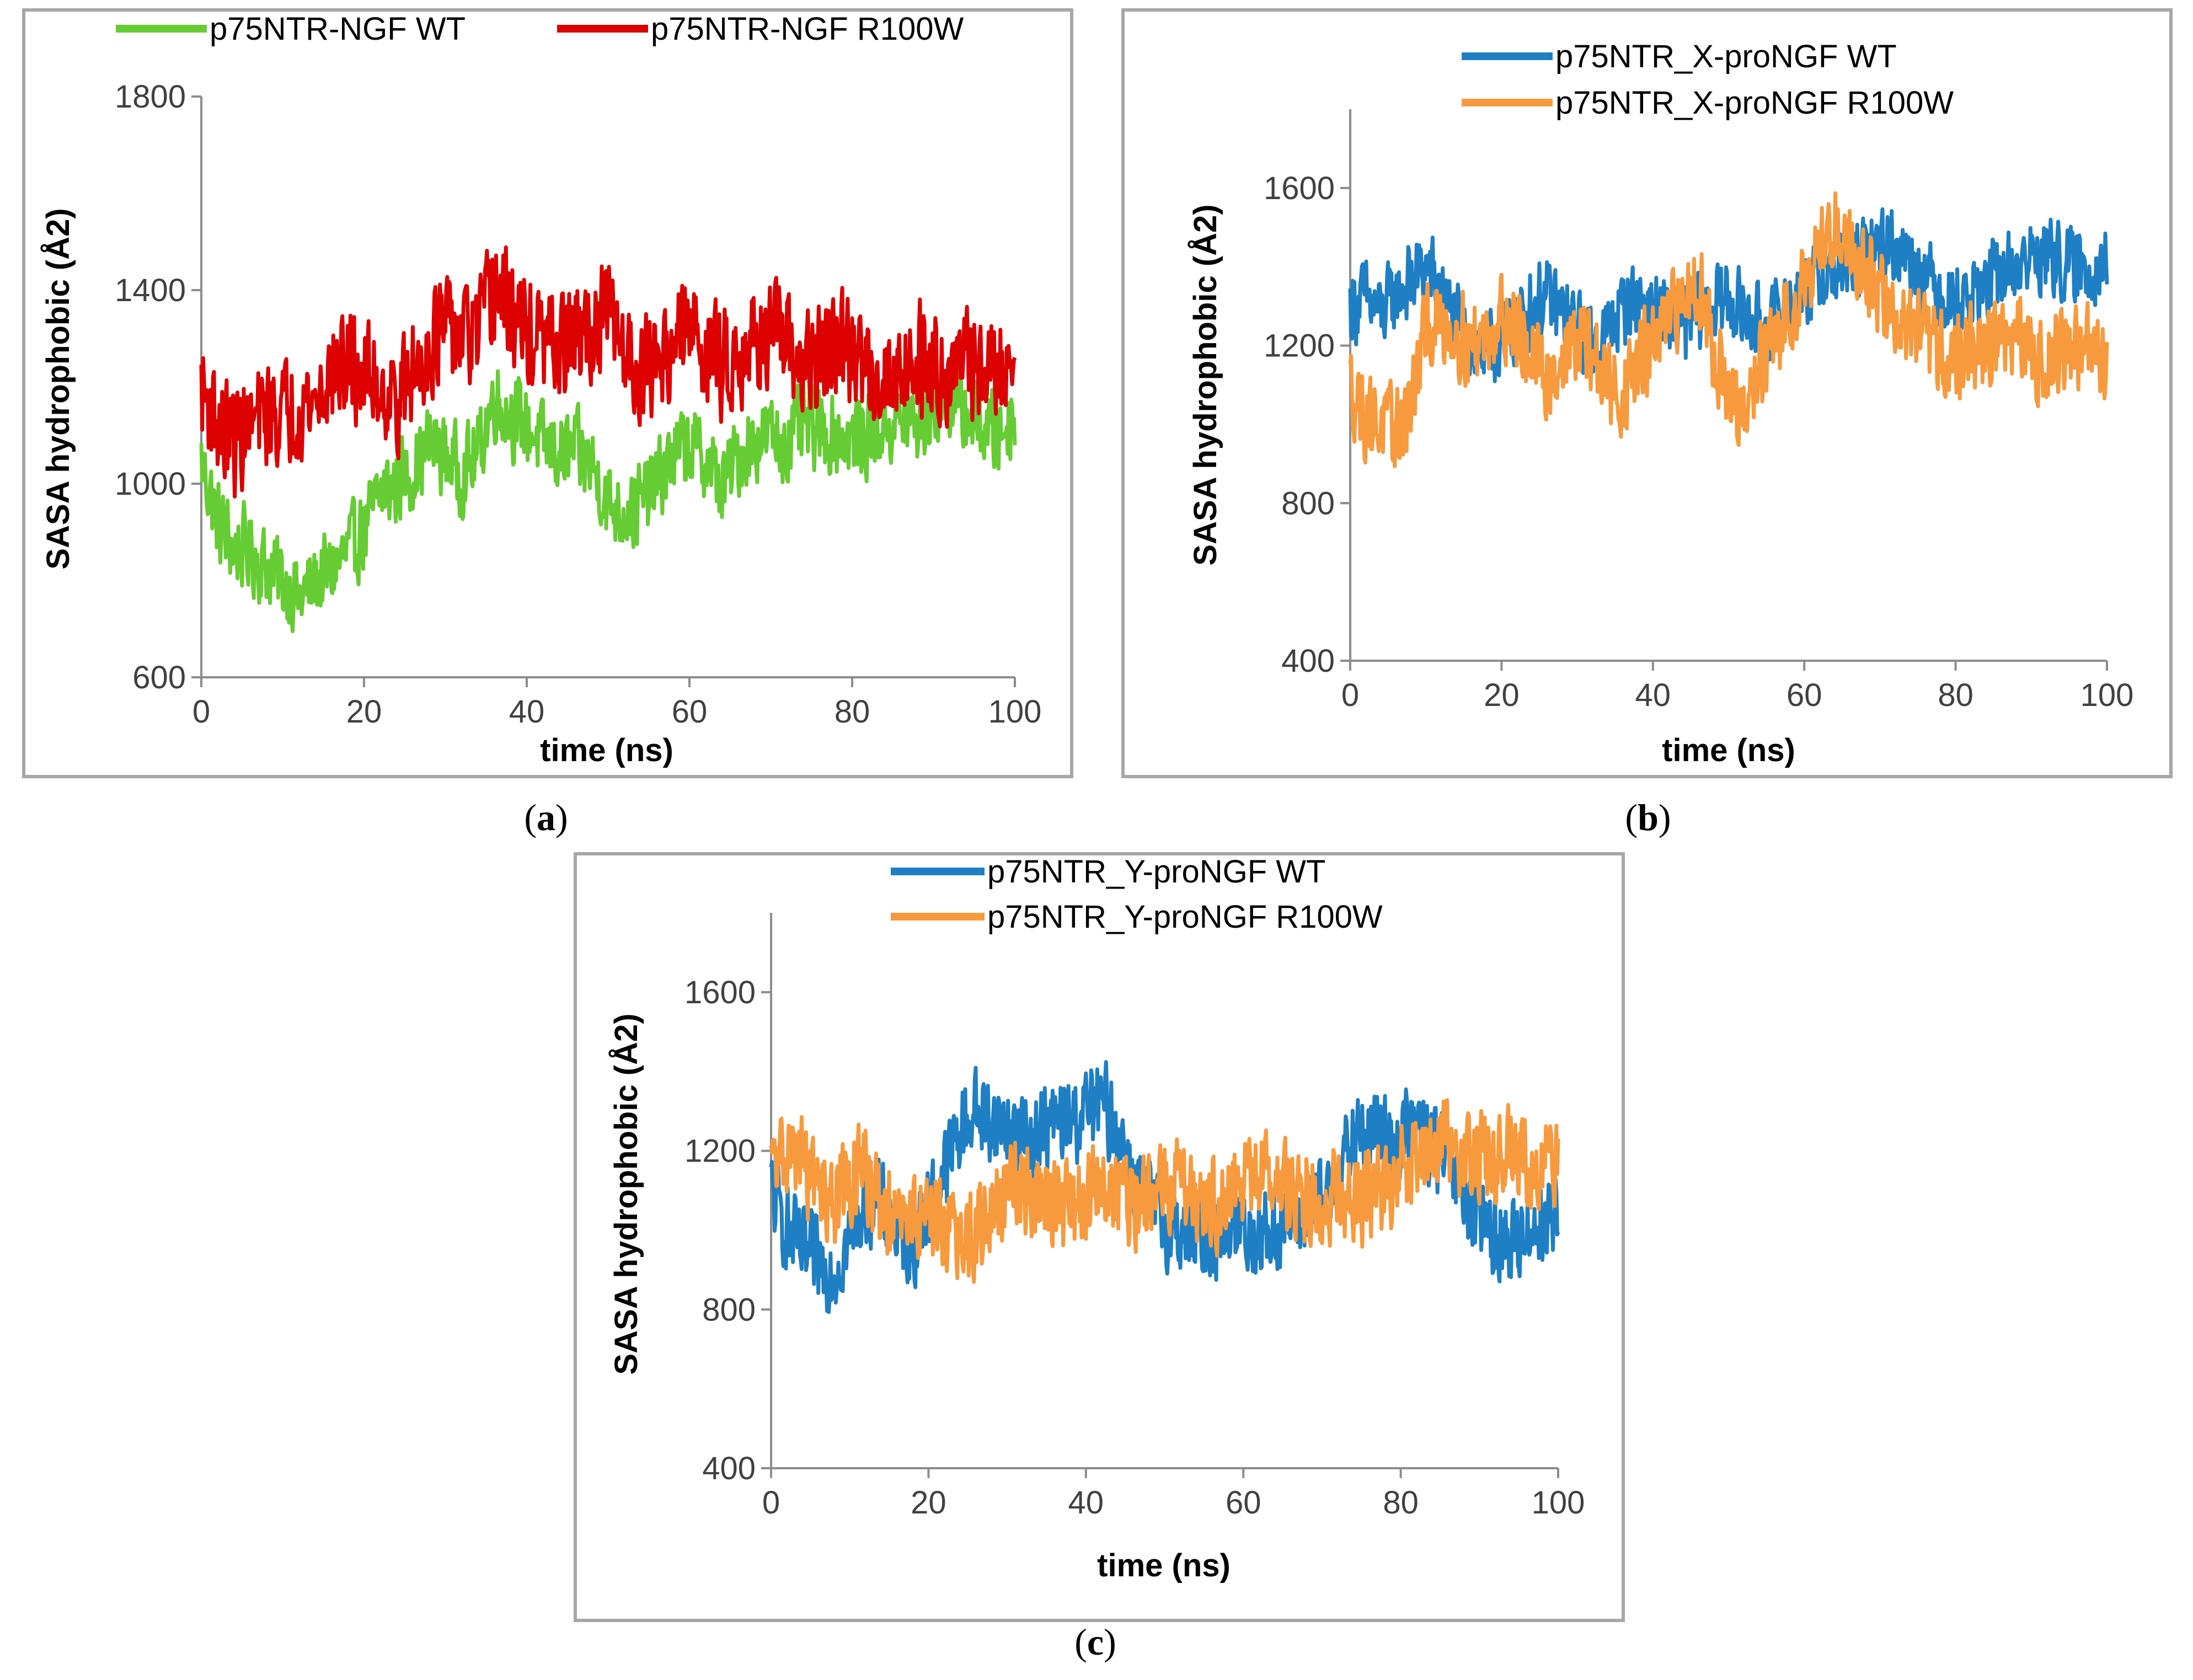  Describe the element at coordinates (150, 290) in the screenshot. I see `panel-a-y-tick-label: 1400` at that location.